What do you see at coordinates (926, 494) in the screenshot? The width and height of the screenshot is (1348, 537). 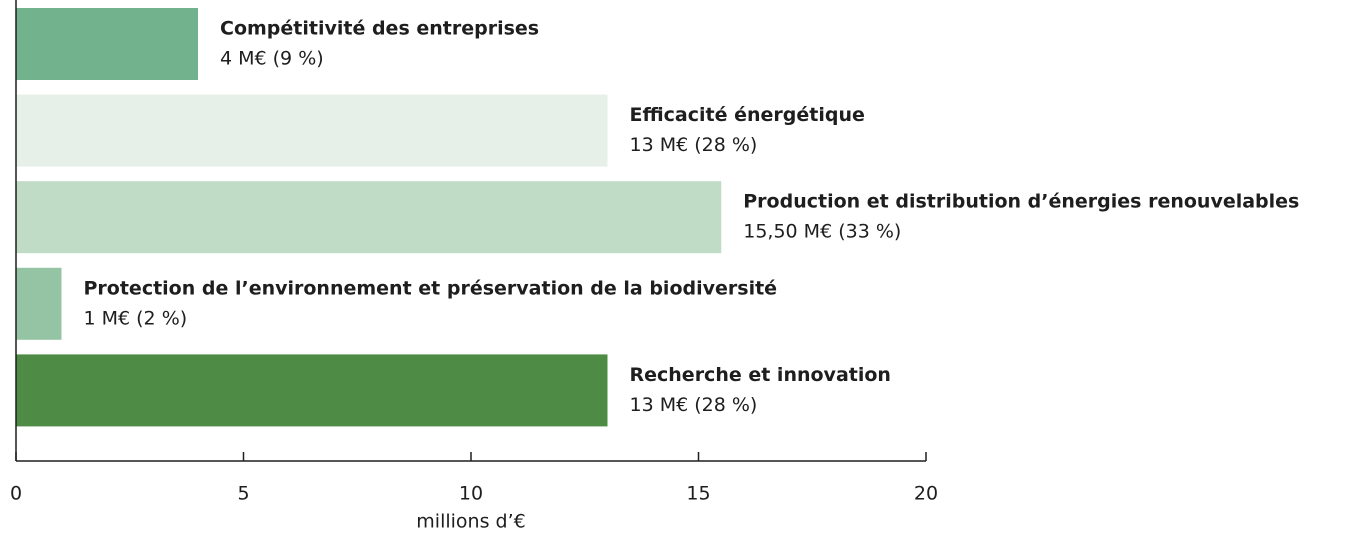 I see `x-tick-label: 20` at bounding box center [926, 494].